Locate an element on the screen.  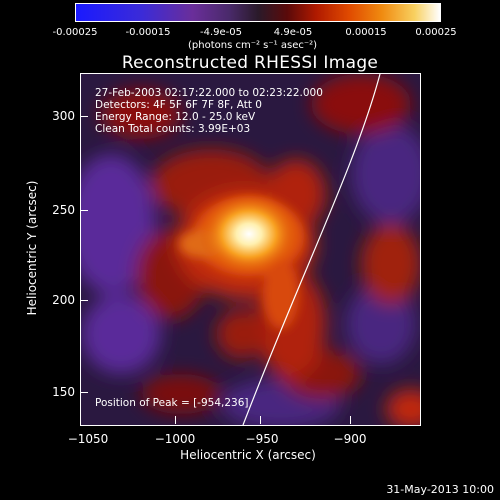
y-tick-label: 150 is located at coordinates (63, 392).